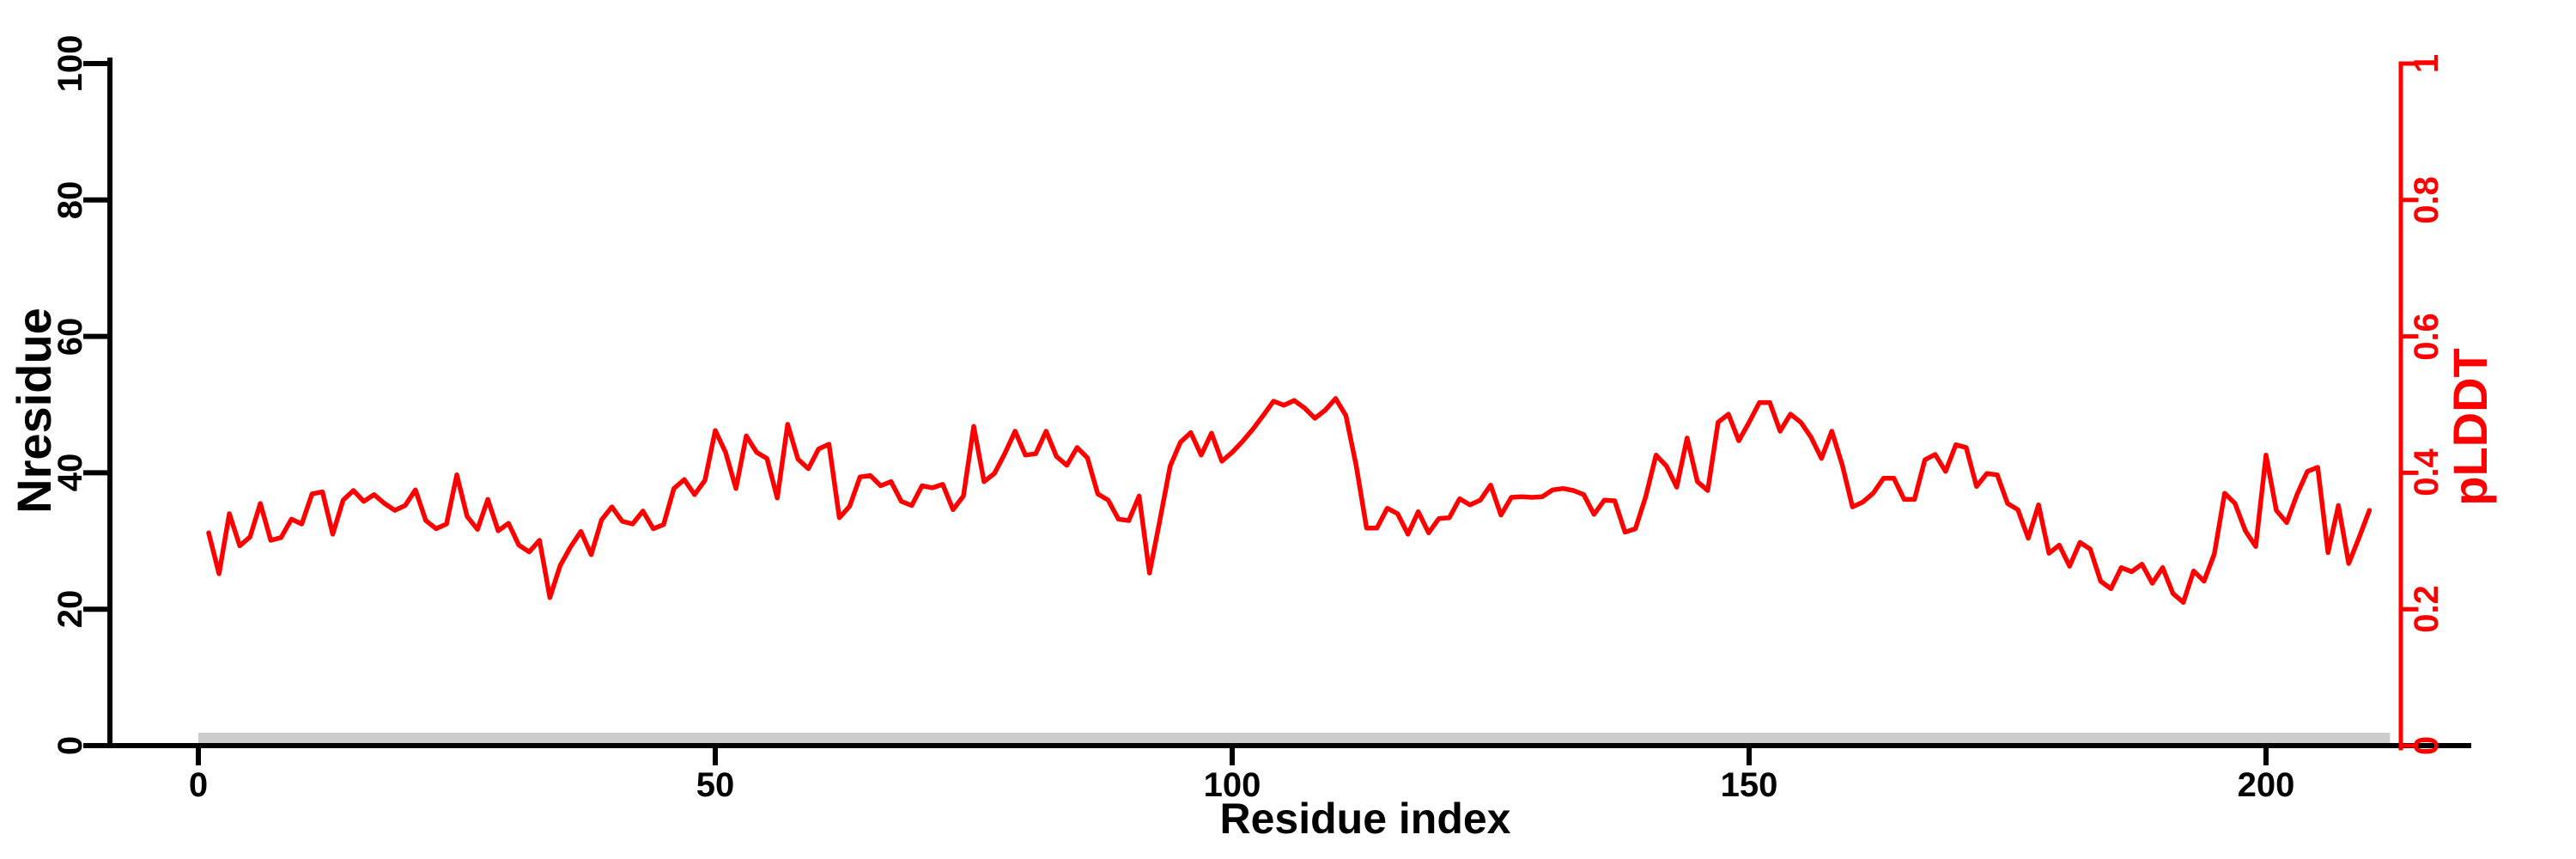  What do you see at coordinates (1365, 819) in the screenshot?
I see `x-axis-title: Residue index` at bounding box center [1365, 819].